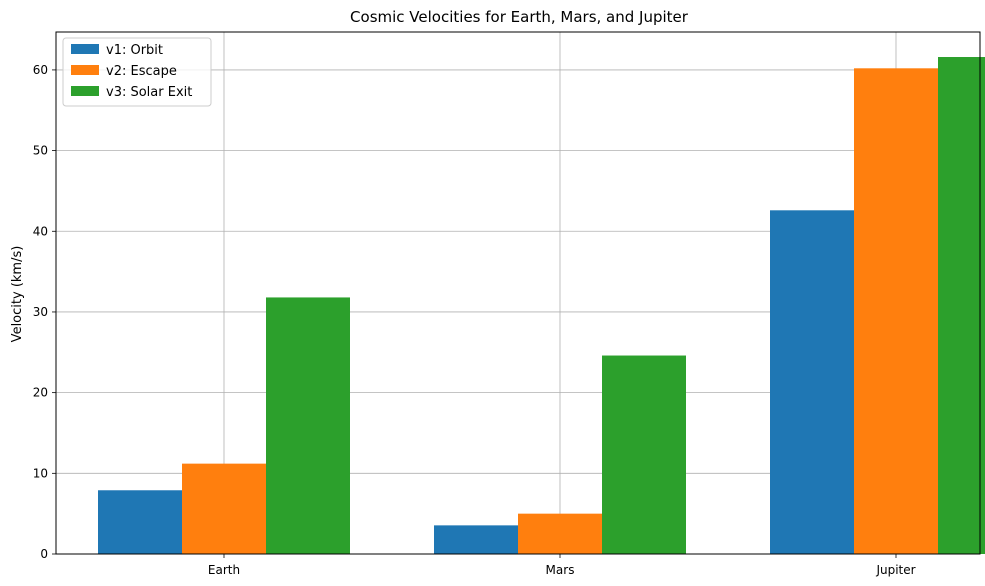 The image size is (985, 586). I want to click on bar-v1-mars, so click(476, 539).